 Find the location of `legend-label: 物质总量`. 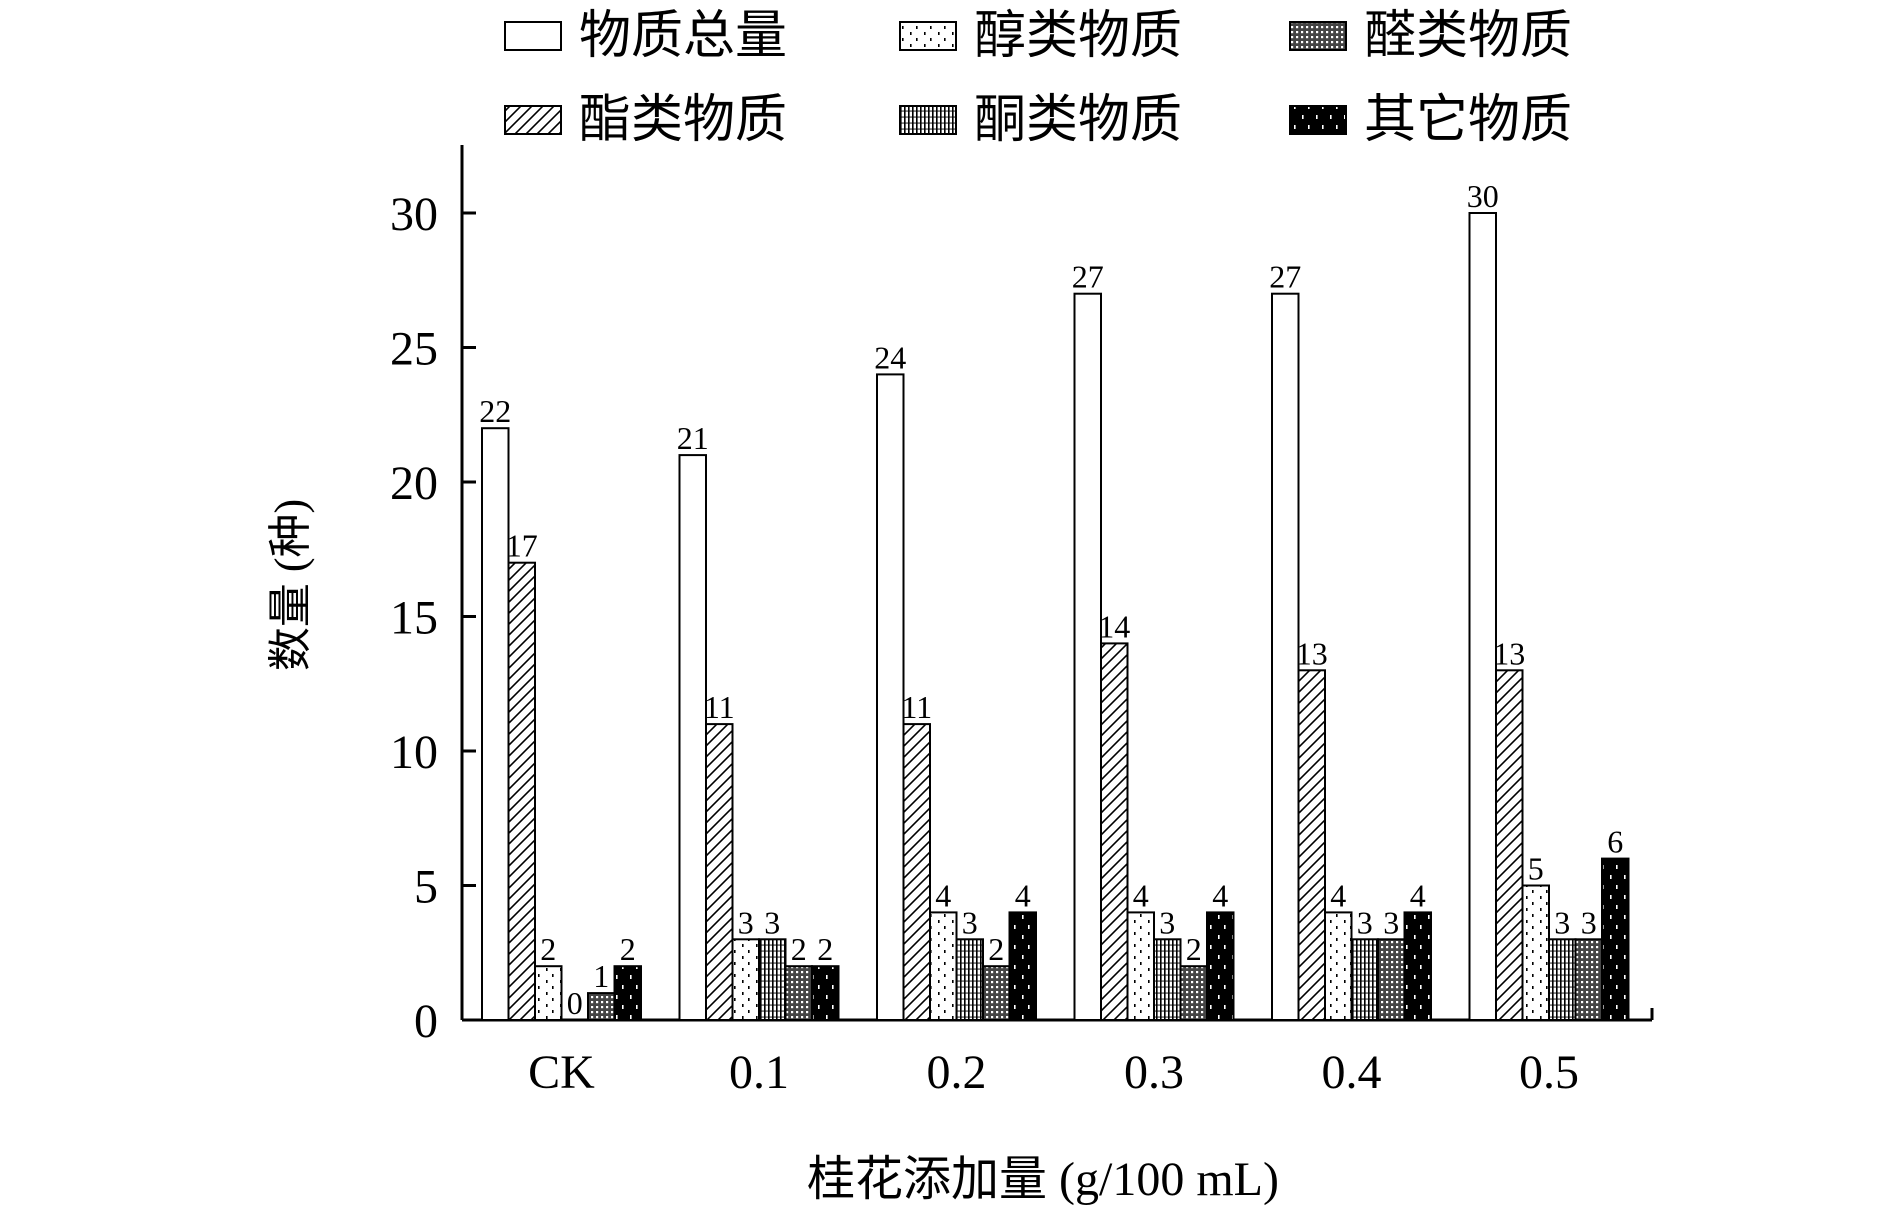

legend-label: 物质总量 is located at coordinates (683, 36).